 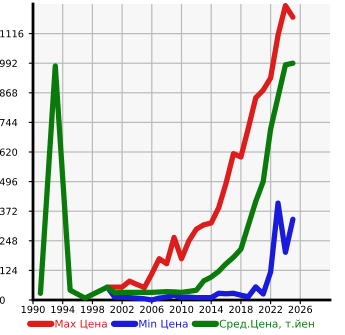 What do you see at coordinates (152, 310) in the screenshot?
I see `x-tick-label: 2006` at bounding box center [152, 310].